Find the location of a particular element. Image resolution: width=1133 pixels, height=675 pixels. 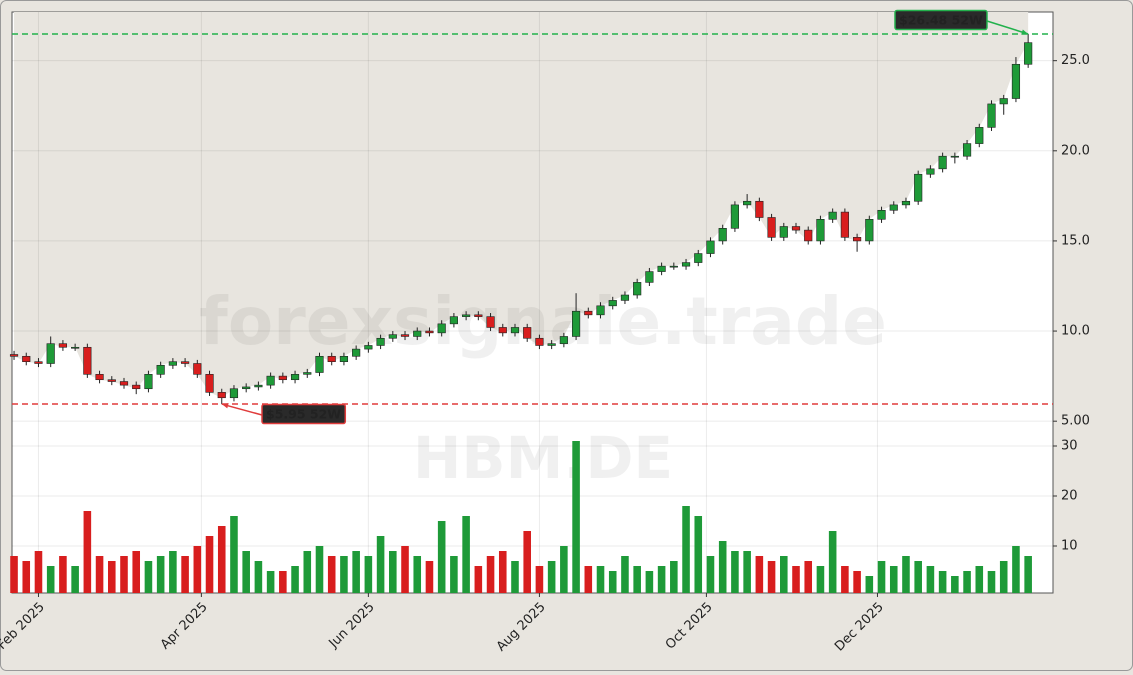

annotation-arrow is located at coordinates (1007, 27).